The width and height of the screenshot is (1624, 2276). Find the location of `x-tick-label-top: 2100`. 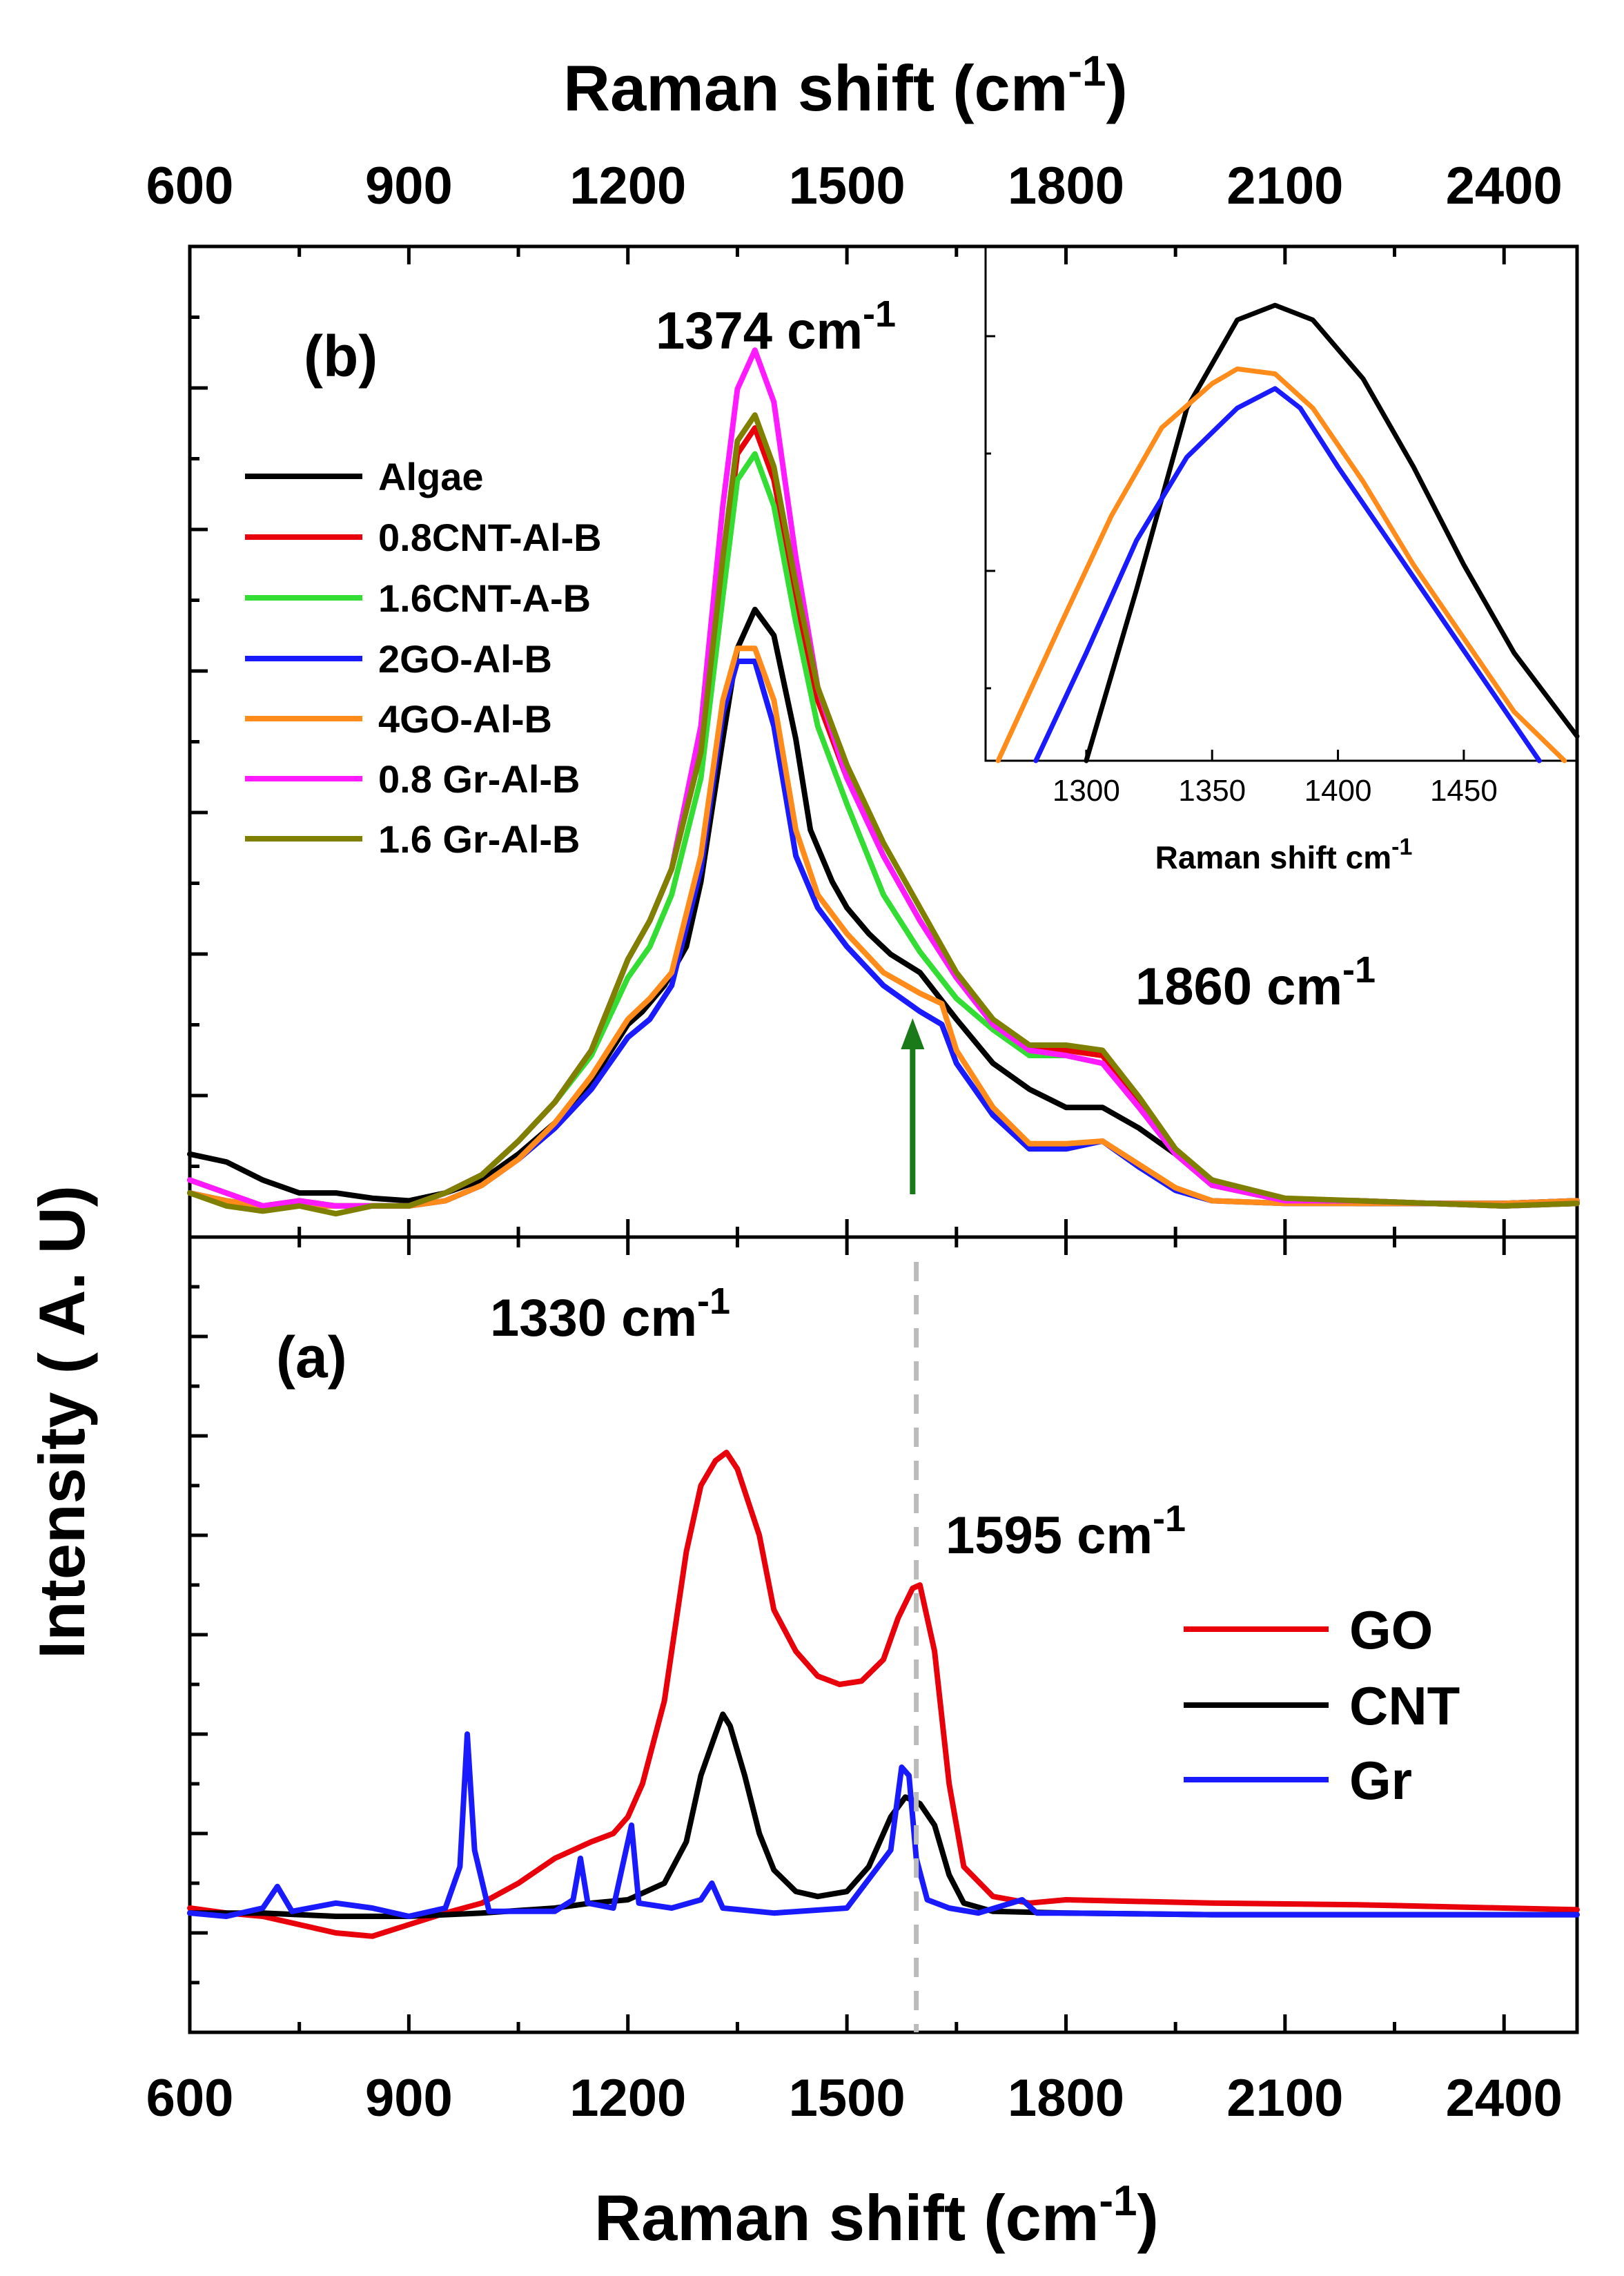

x-tick-label-top: 2100 is located at coordinates (1285, 186).